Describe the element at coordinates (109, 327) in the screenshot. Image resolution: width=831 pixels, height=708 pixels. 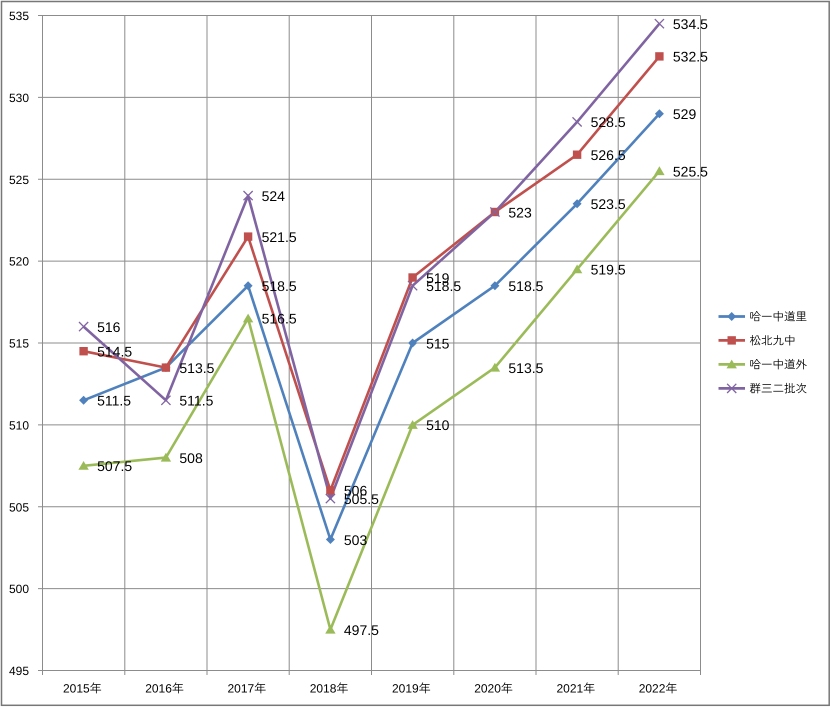
I see `svg-text: 516` at that location.